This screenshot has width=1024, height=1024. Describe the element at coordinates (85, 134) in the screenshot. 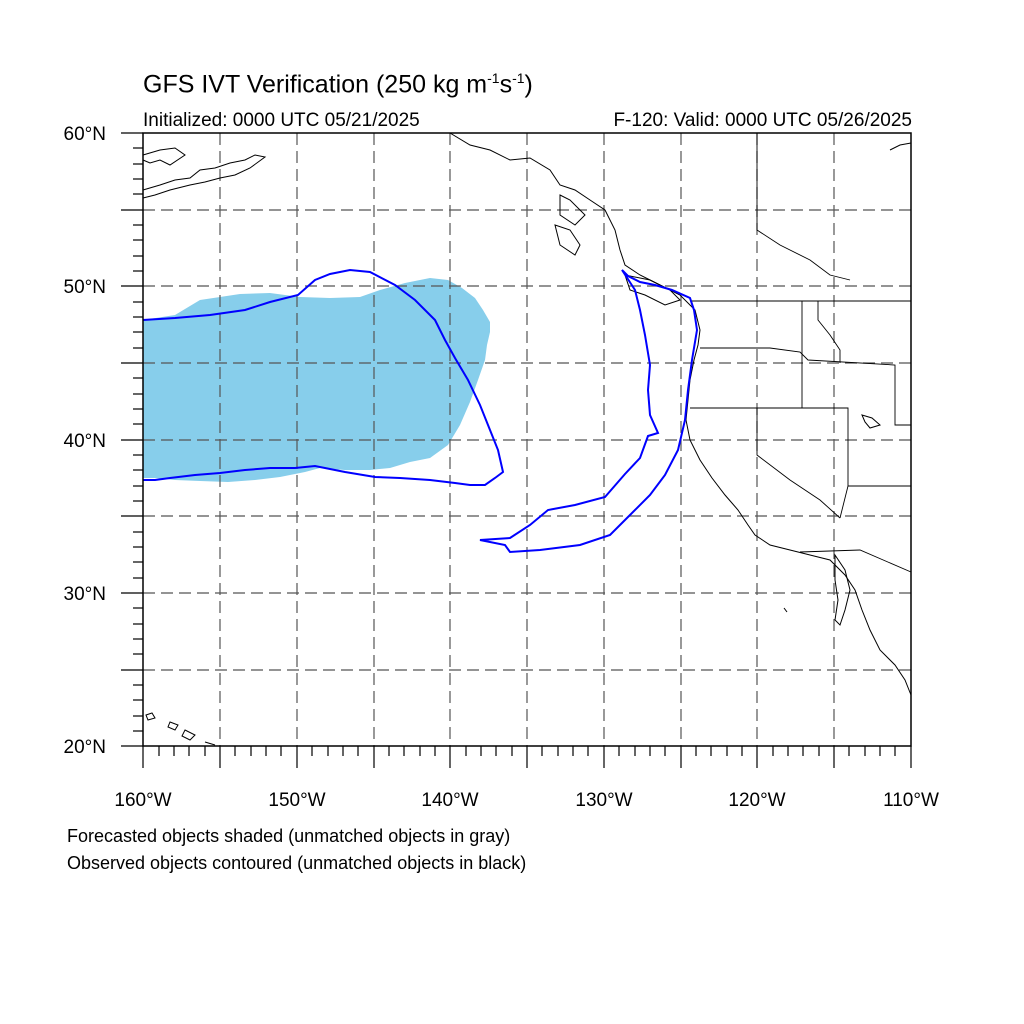

I see `lat-label-60n: 60°N` at that location.